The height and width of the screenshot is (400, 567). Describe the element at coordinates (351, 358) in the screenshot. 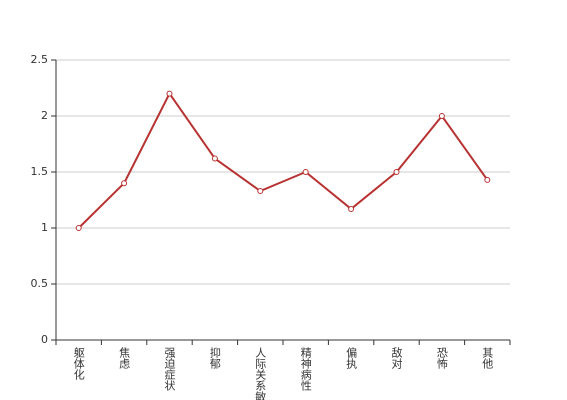

I see `x-tick-label: 偏执` at that location.